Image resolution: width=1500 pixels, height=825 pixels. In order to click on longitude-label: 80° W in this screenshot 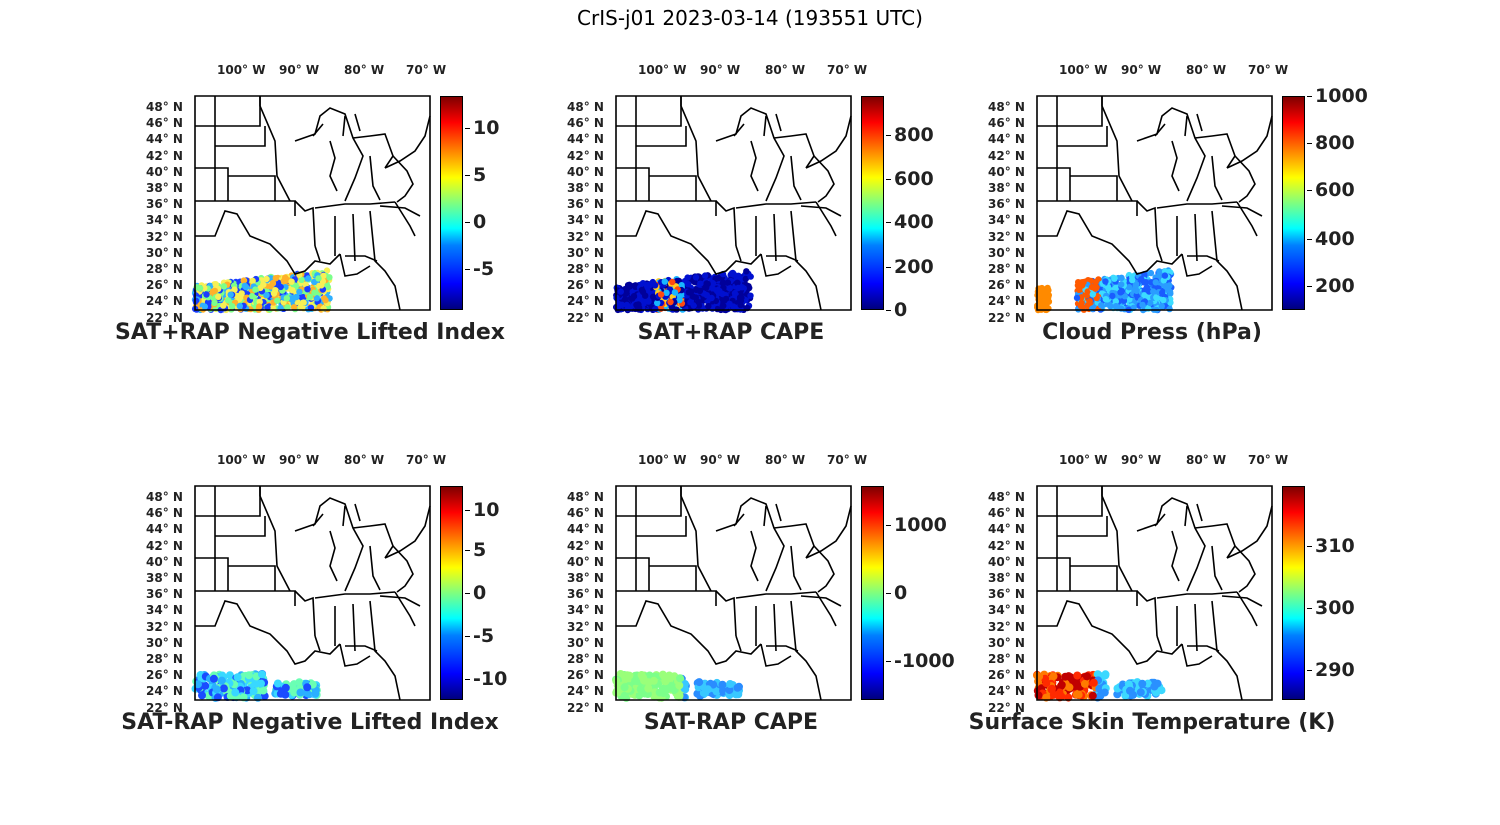, I will do `click(364, 460)`.